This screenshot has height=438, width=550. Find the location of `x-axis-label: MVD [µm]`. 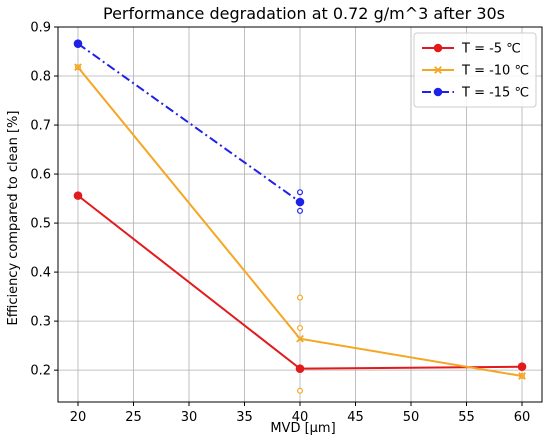

x-axis-label: MVD [µm] is located at coordinates (302, 428).